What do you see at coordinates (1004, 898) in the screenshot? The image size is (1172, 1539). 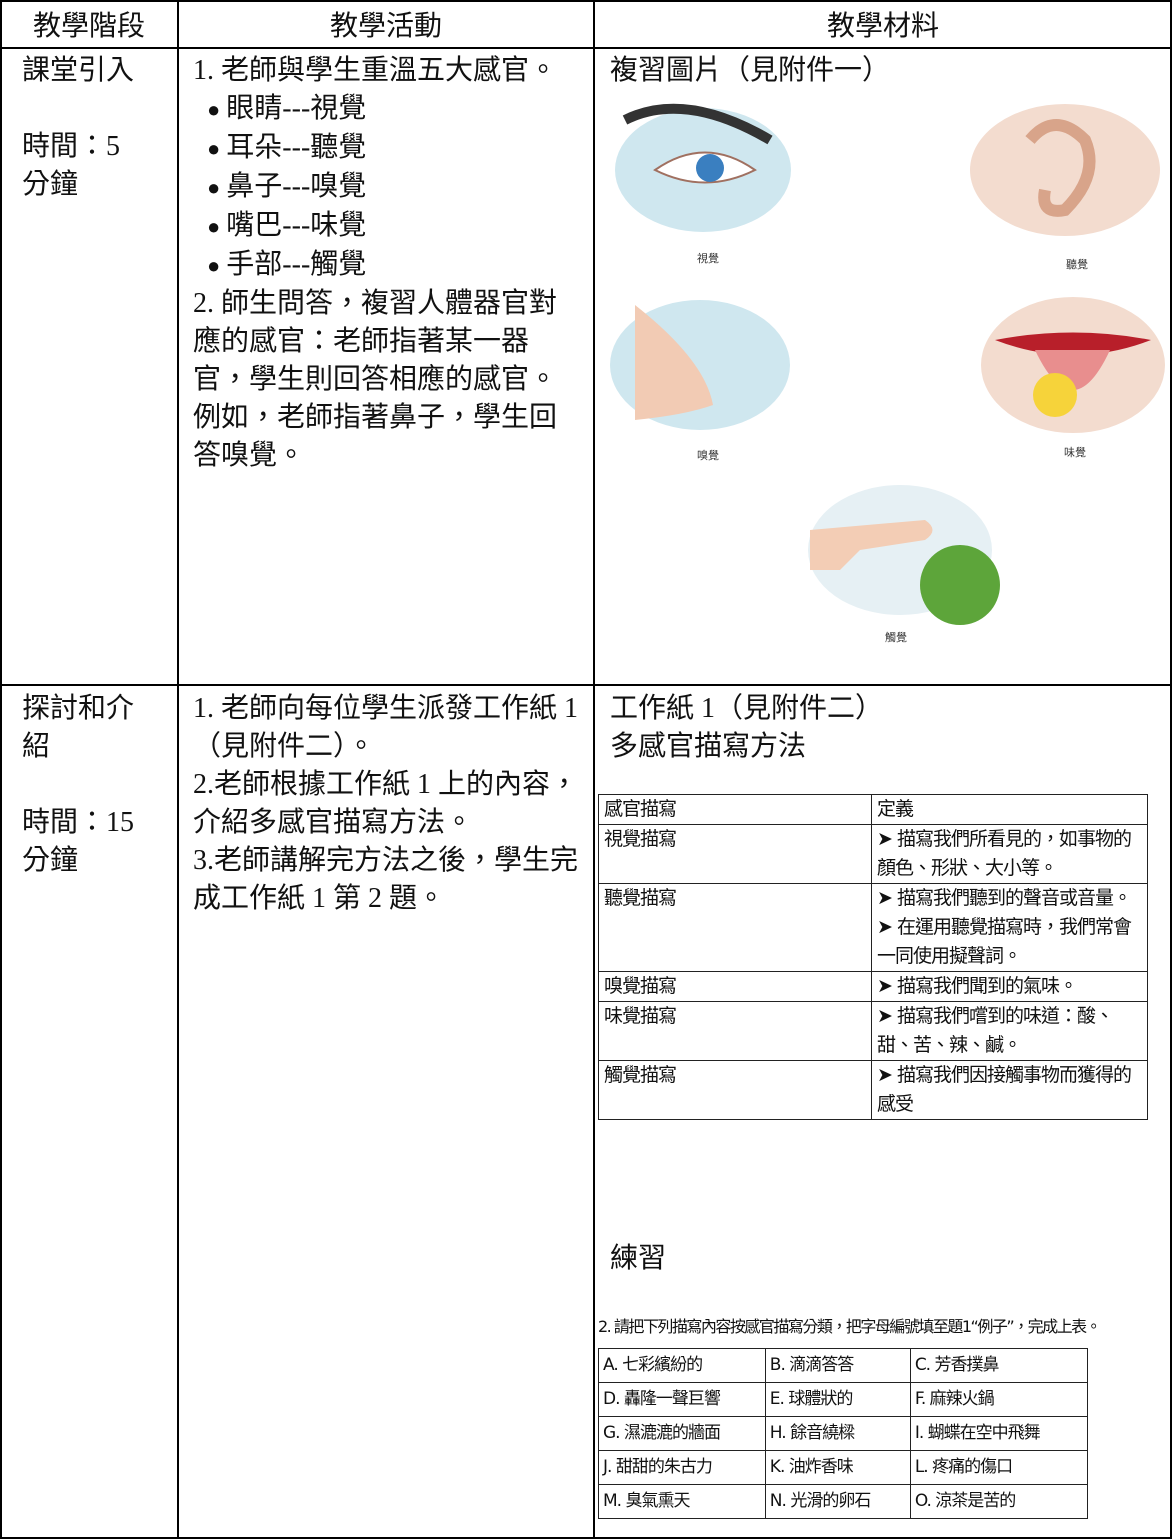 I see `definition: ➤ 描寫我們聽到的聲音或音量。` at bounding box center [1004, 898].